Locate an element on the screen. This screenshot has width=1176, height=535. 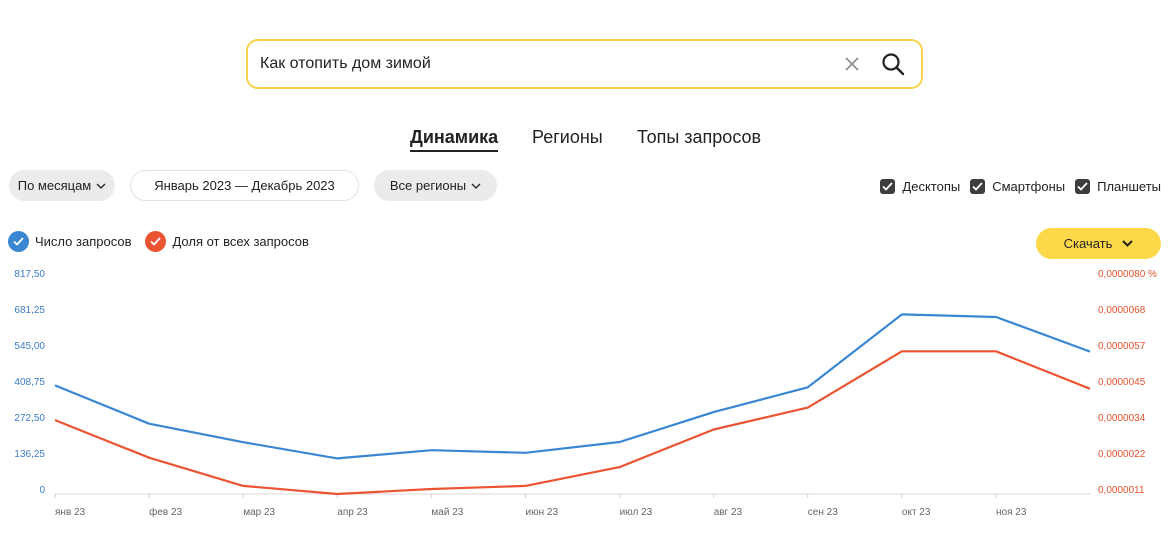
period-select: По месяцам is located at coordinates (62, 185).